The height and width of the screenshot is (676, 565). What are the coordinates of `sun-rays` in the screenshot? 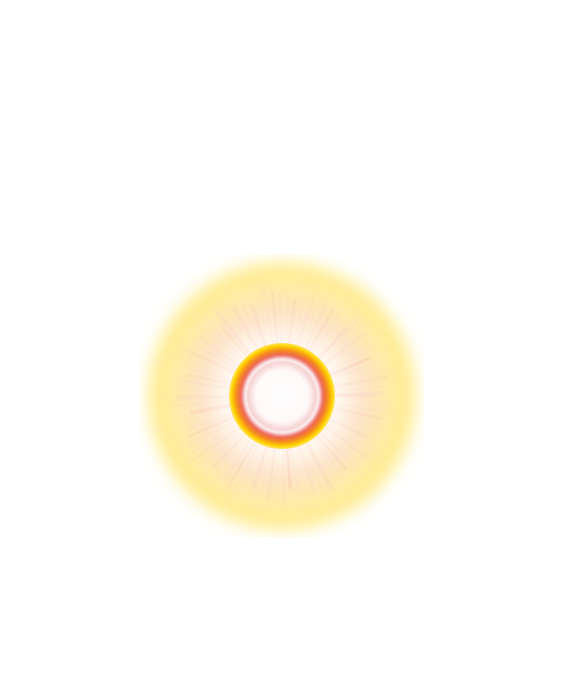 It's located at (282, 397).